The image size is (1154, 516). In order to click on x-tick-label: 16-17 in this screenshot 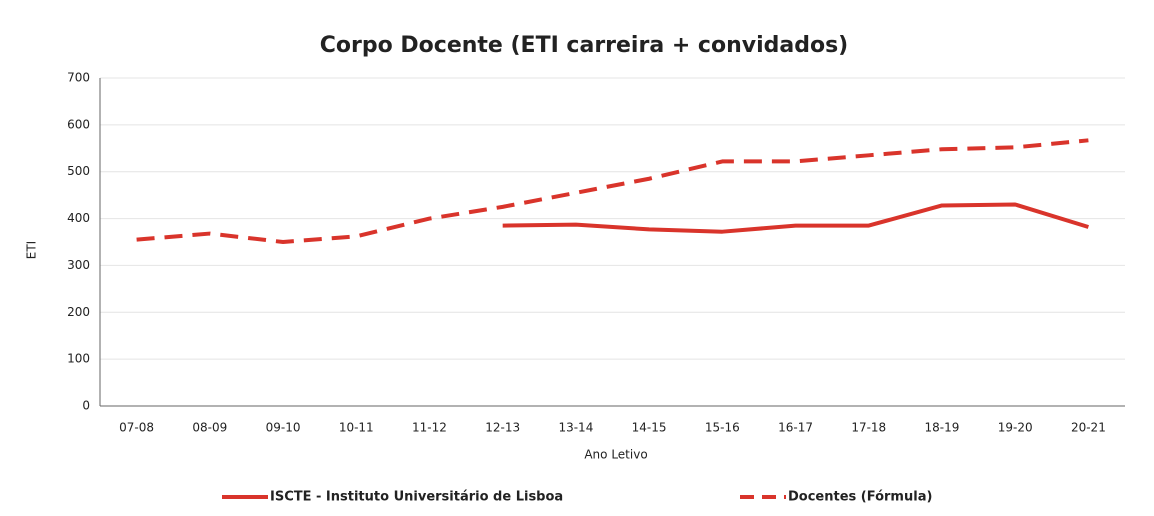, I will do `click(795, 428)`.